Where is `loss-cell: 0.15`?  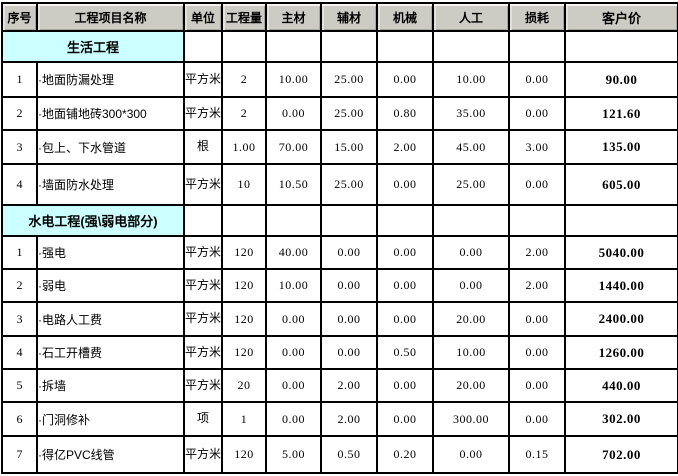 loss-cell: 0.15 is located at coordinates (537, 454).